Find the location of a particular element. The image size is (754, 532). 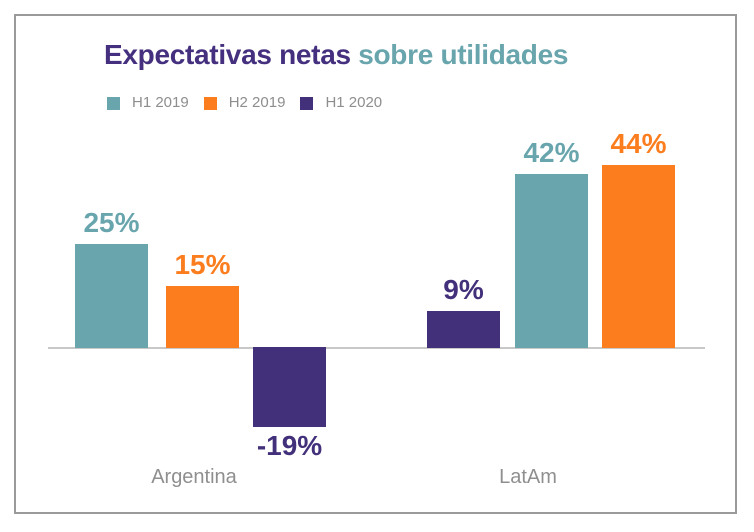

bar-latam-h1-2019 is located at coordinates (551, 261).